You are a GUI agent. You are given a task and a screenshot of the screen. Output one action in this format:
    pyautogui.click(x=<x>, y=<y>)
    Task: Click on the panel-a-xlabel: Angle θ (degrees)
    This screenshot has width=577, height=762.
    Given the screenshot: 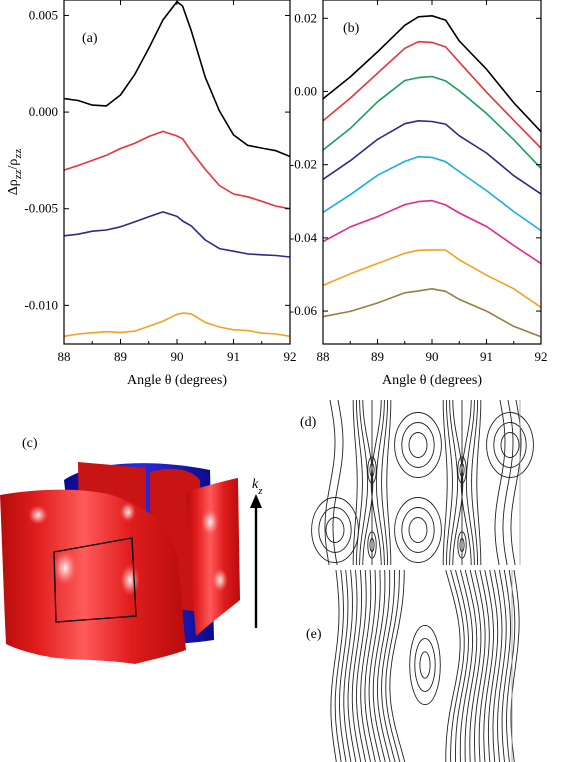 What is the action you would take?
    pyautogui.click(x=177, y=380)
    